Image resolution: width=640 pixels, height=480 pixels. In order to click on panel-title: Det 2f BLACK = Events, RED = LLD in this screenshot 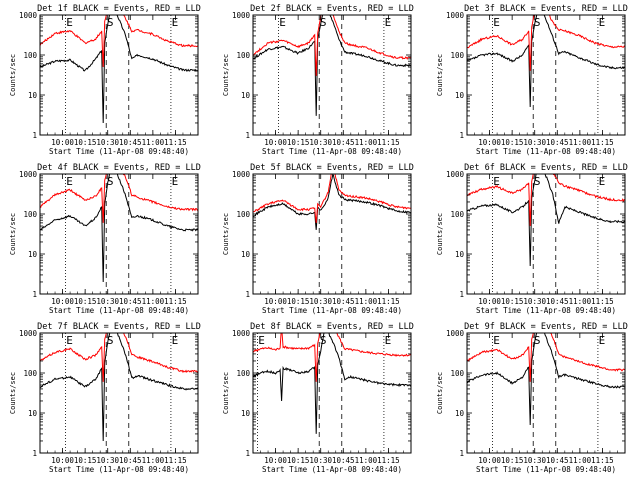, I will do `click(332, 9)`.